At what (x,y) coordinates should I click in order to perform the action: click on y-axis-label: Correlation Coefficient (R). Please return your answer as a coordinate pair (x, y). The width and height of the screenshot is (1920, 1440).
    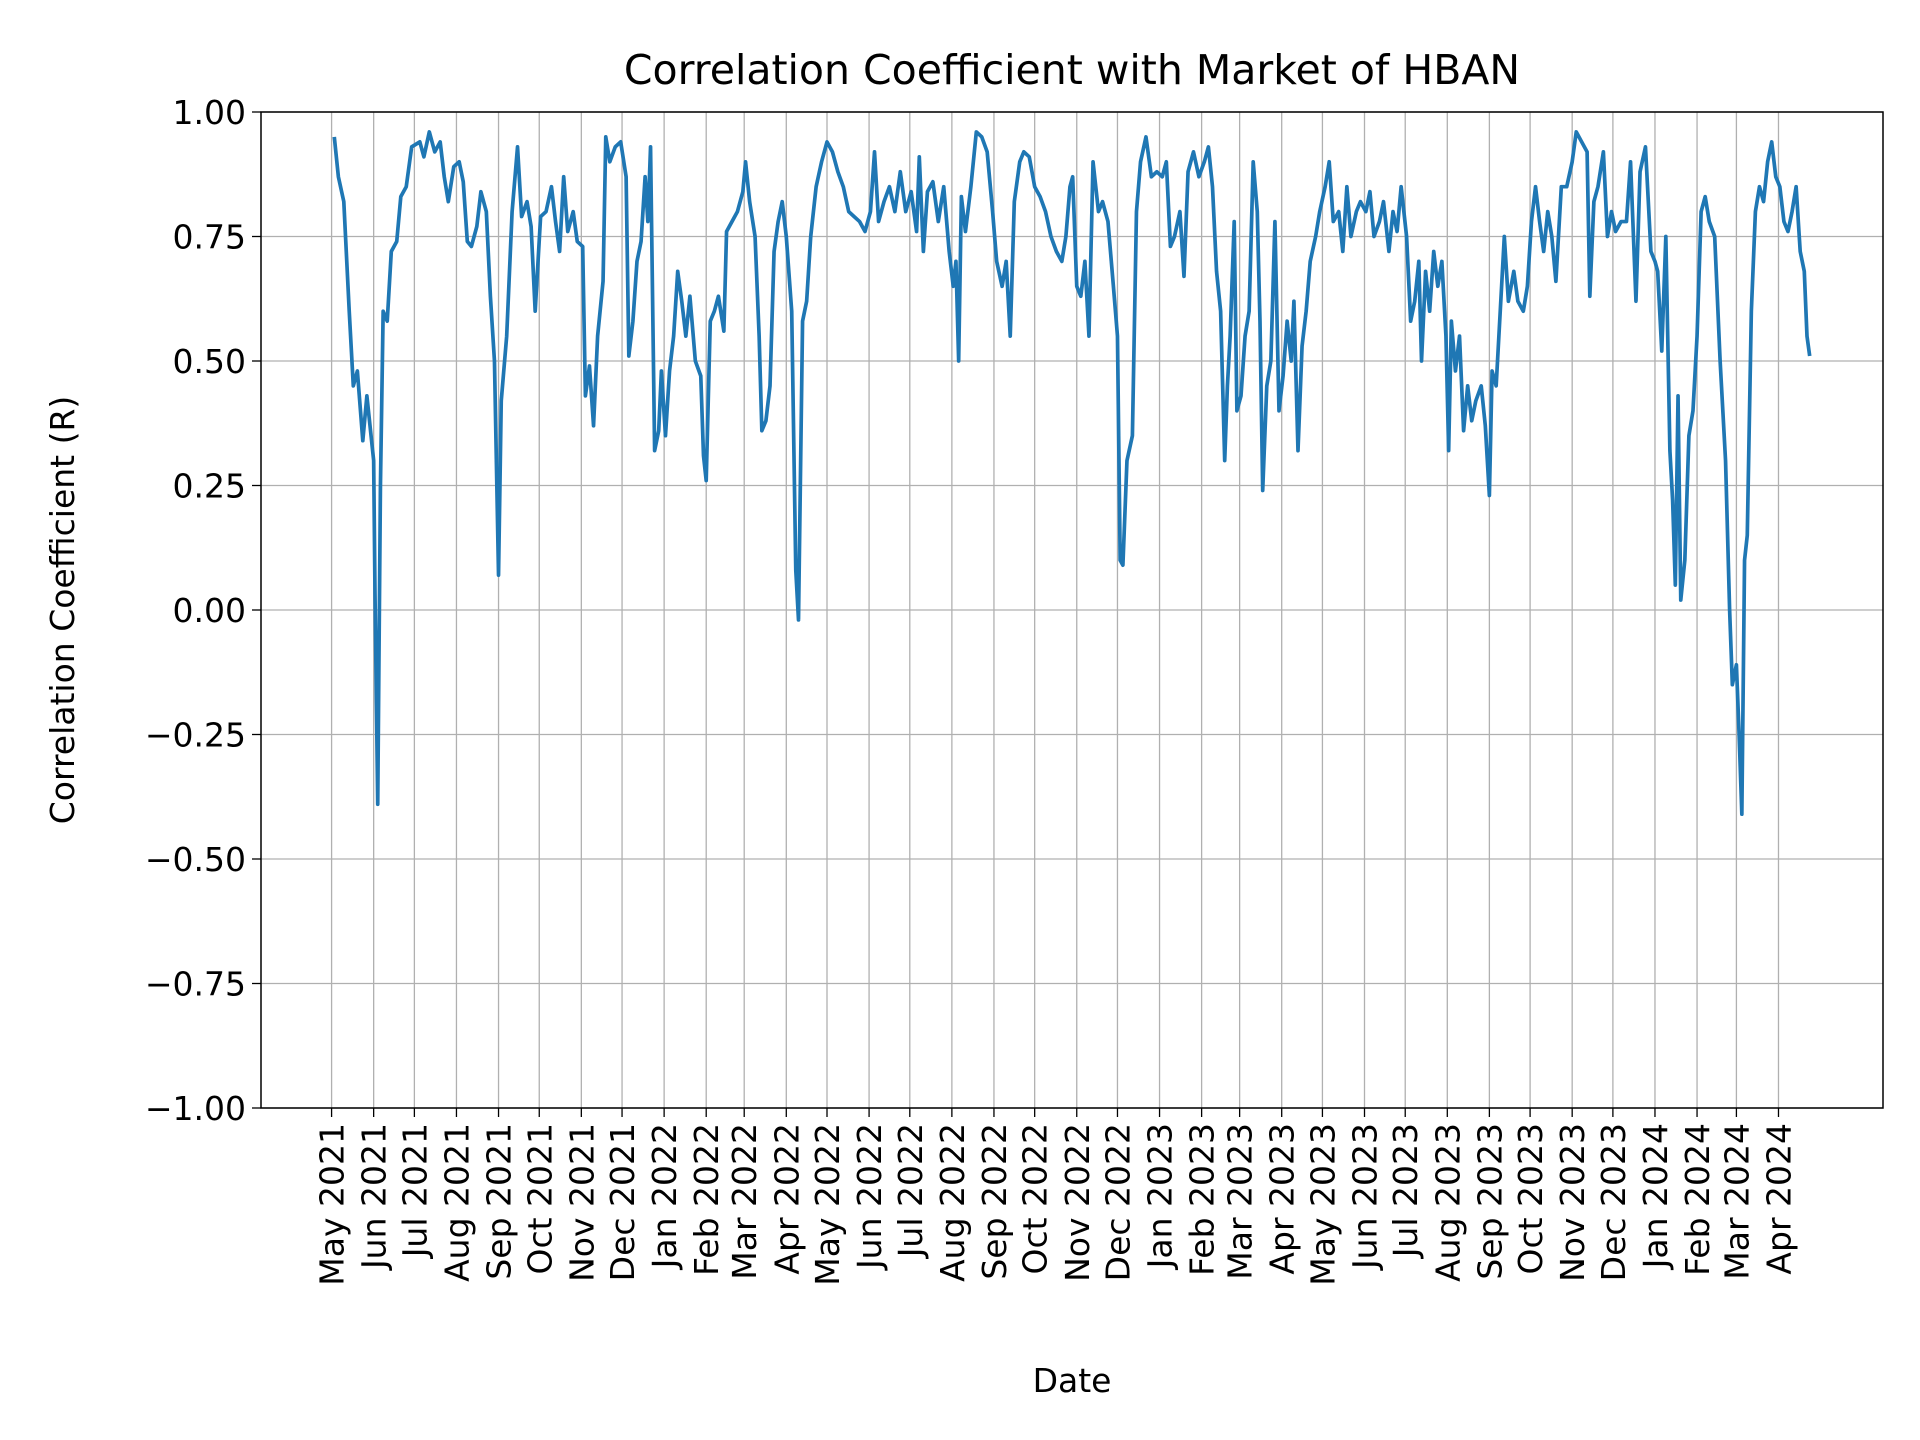
    Looking at the image, I should click on (62, 610).